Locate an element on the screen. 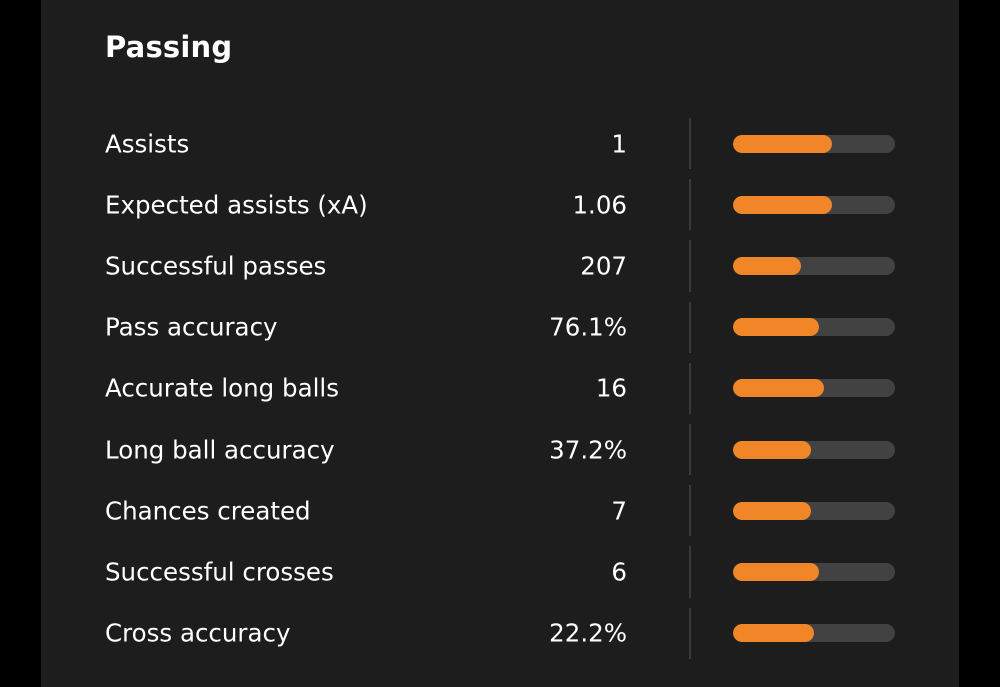  stat-row-successful-passes: Successful passes 207 is located at coordinates (500, 265).